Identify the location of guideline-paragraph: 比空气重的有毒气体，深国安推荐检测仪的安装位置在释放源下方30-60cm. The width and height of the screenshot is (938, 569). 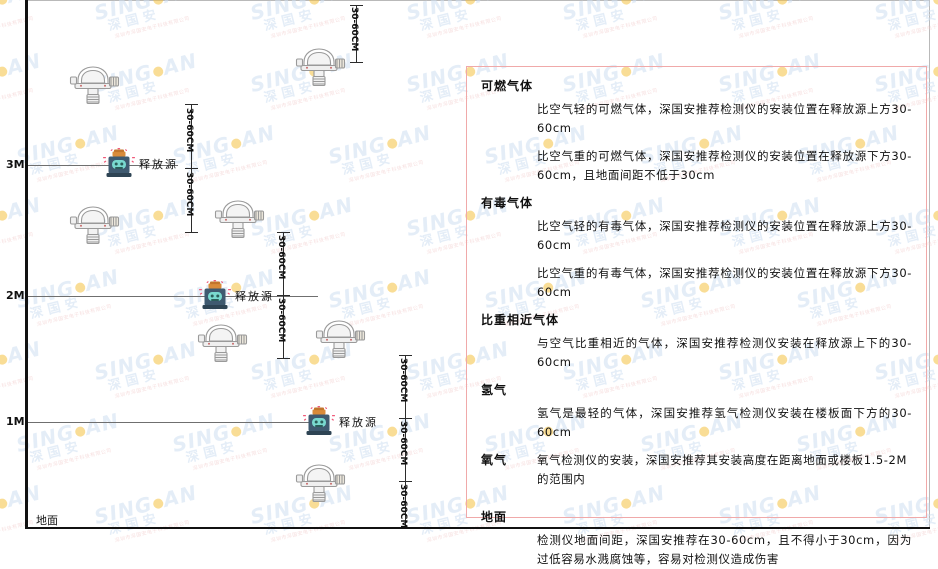
(724, 282).